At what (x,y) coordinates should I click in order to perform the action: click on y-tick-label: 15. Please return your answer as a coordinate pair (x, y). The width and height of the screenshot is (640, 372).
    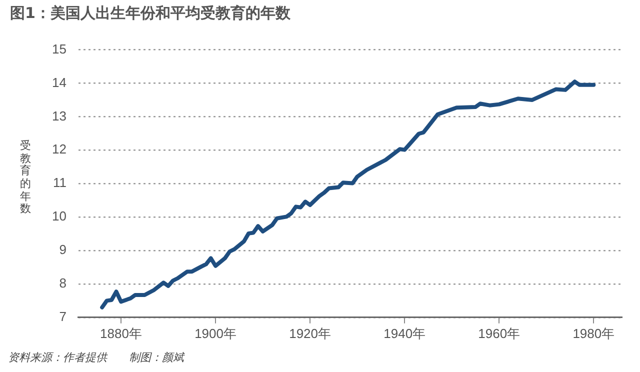
    Looking at the image, I should click on (59, 48).